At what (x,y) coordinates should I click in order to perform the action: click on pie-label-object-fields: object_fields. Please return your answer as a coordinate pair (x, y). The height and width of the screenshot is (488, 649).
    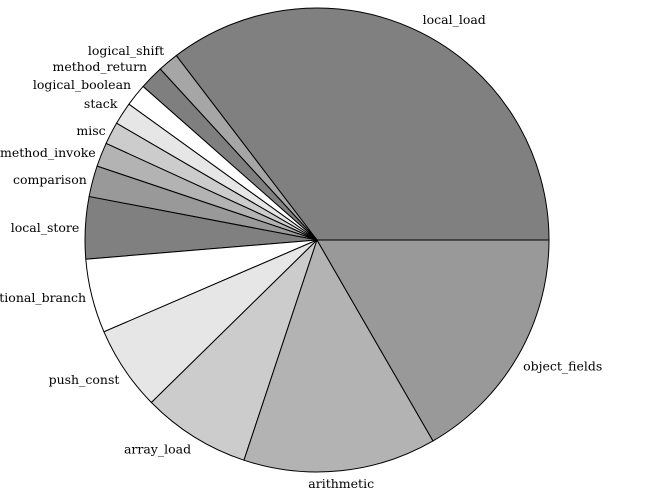
    Looking at the image, I should click on (562, 365).